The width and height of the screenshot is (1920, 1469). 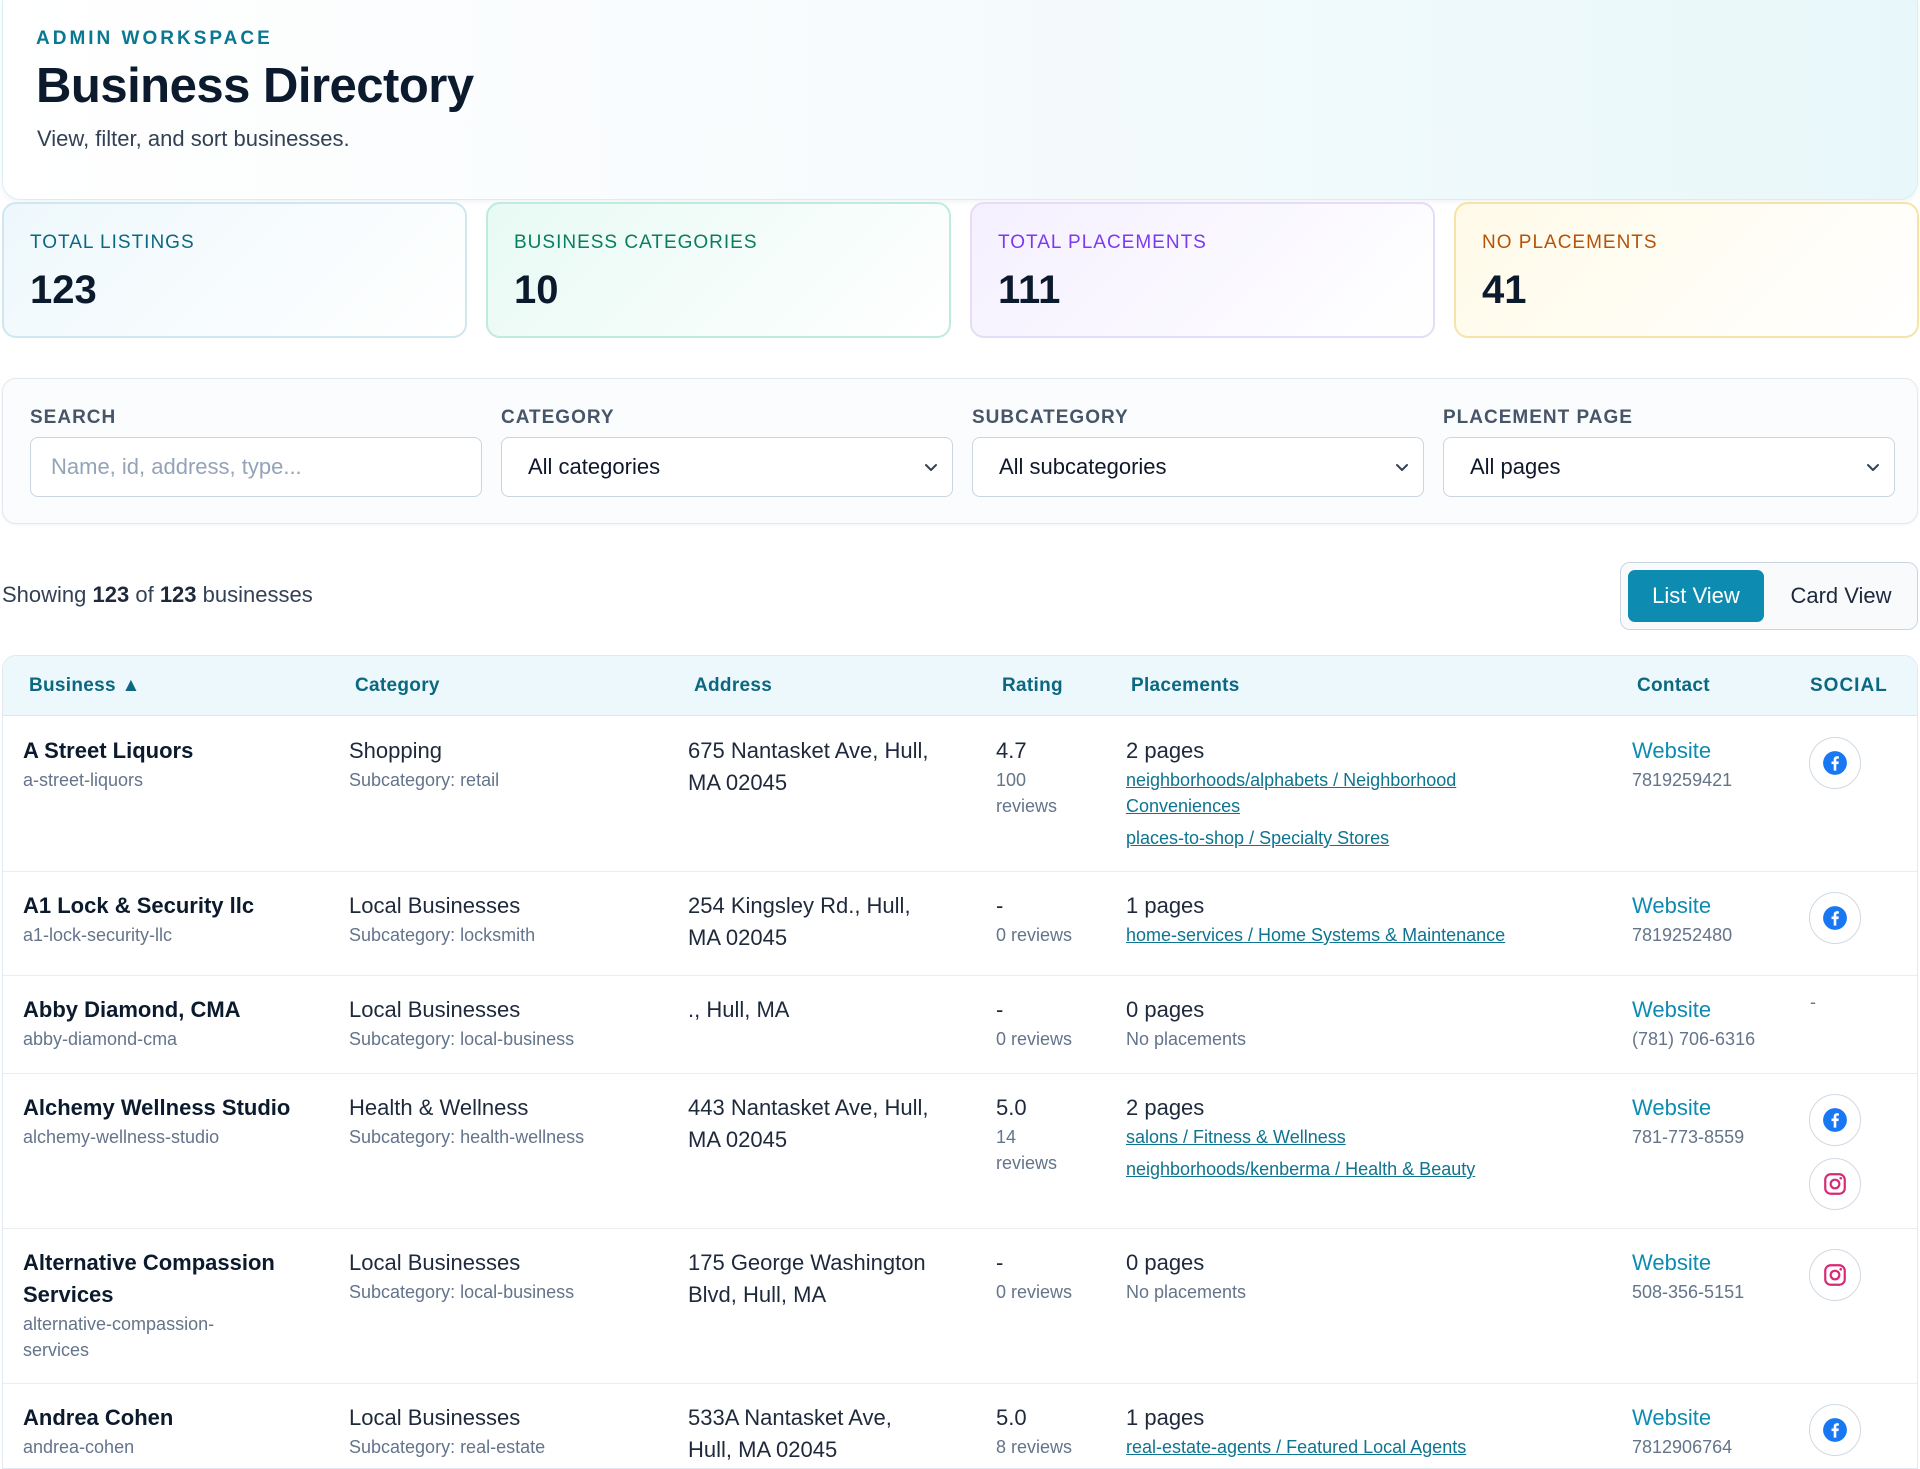 What do you see at coordinates (1185, 685) in the screenshot?
I see `column-header-placements: Placements` at bounding box center [1185, 685].